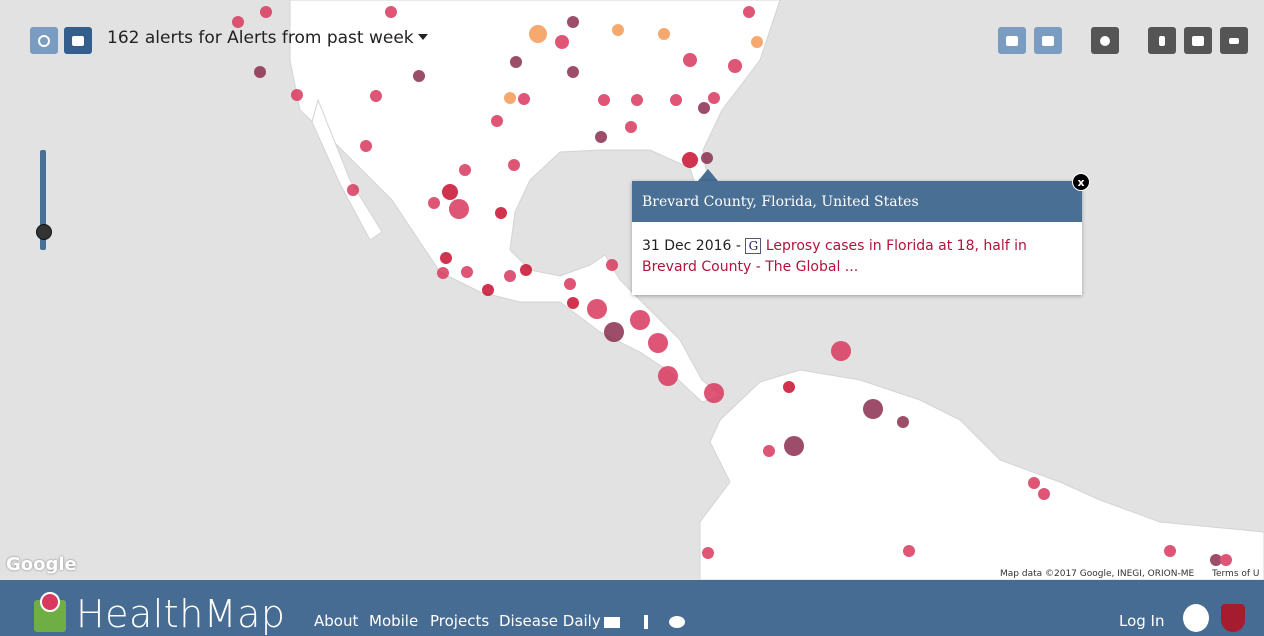 The height and width of the screenshot is (636, 1264). I want to click on nav-link: About, so click(336, 621).